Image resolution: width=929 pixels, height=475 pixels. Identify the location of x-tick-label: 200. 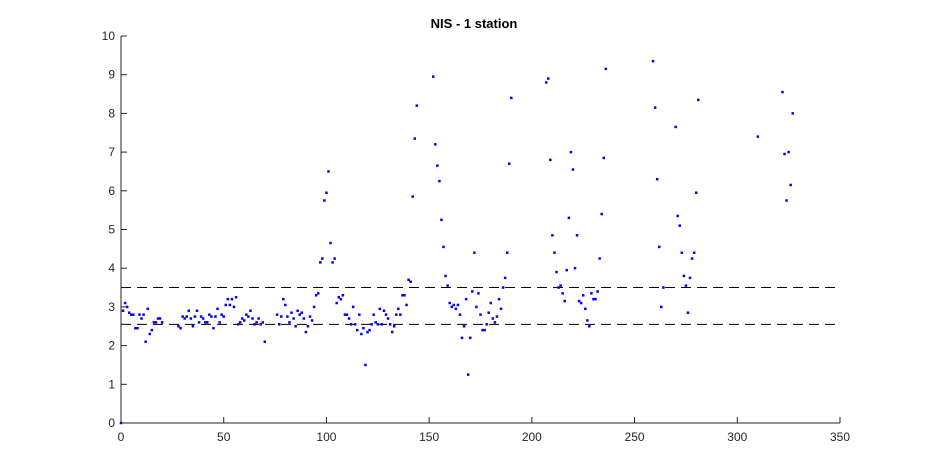
(532, 437).